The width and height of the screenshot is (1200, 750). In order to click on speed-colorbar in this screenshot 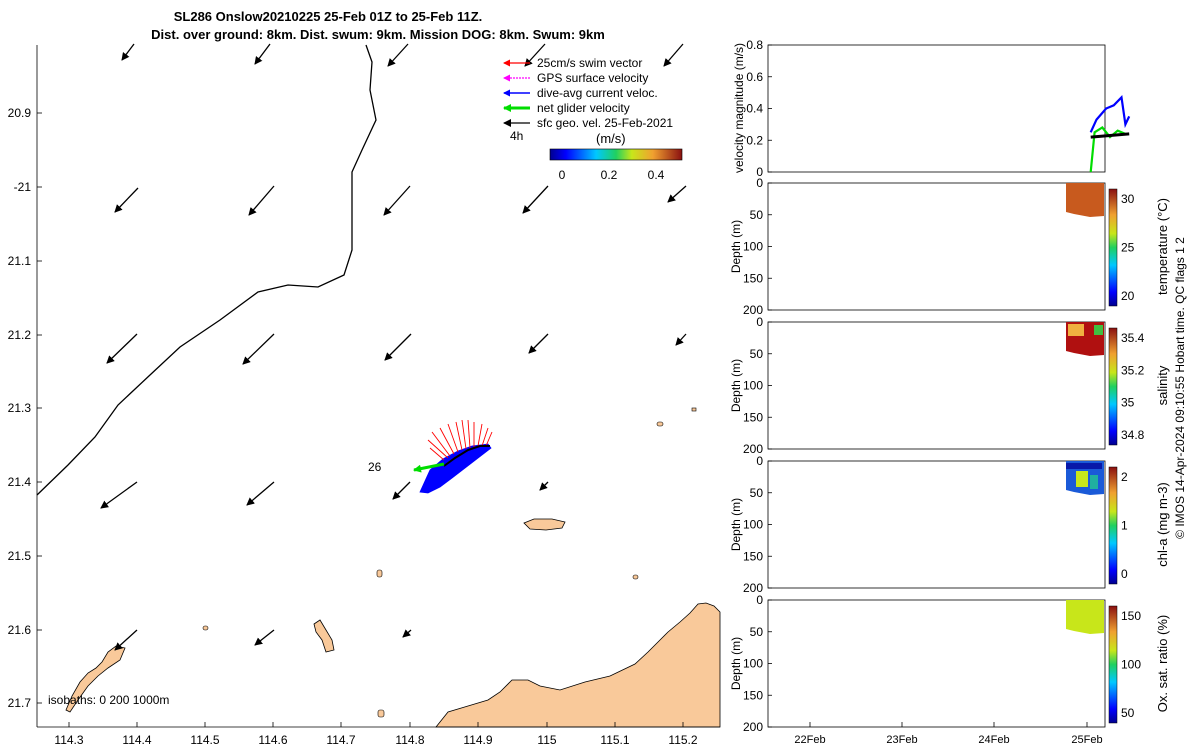, I will do `click(616, 154)`.